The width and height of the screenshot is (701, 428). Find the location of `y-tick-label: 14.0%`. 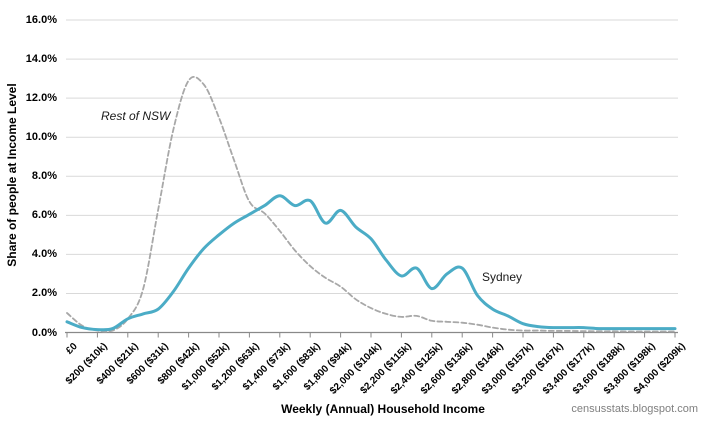

y-tick-label: 14.0% is located at coordinates (41, 59).